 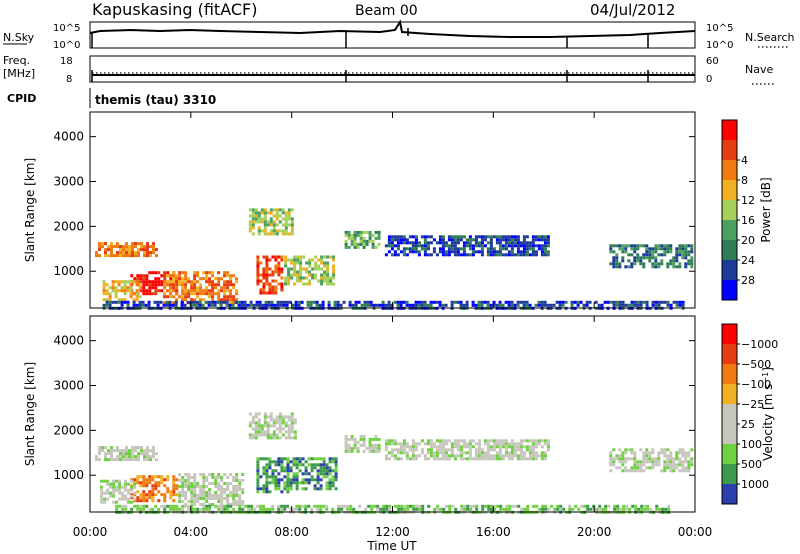 I want to click on y-tick-label: 3000, so click(x=68, y=386).